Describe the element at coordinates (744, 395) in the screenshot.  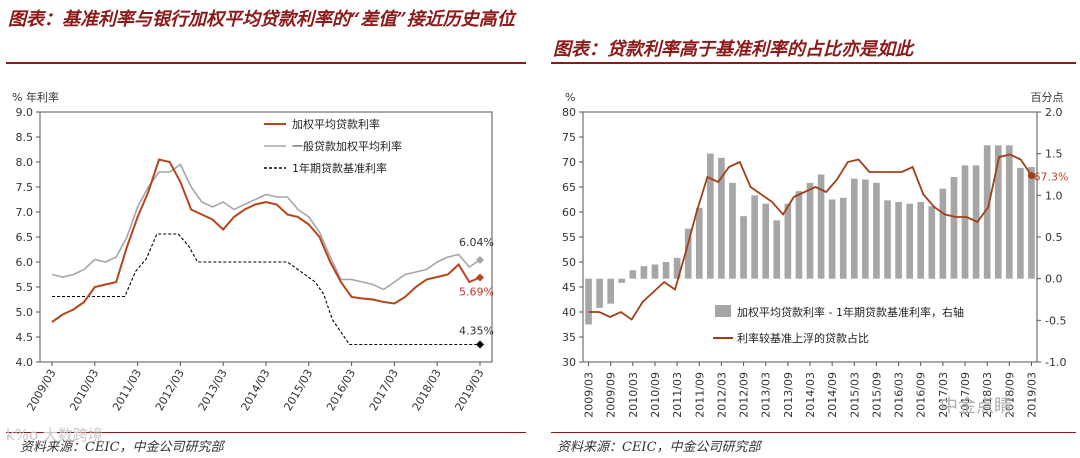
I see `right-x-tick-label: 2012/09` at that location.